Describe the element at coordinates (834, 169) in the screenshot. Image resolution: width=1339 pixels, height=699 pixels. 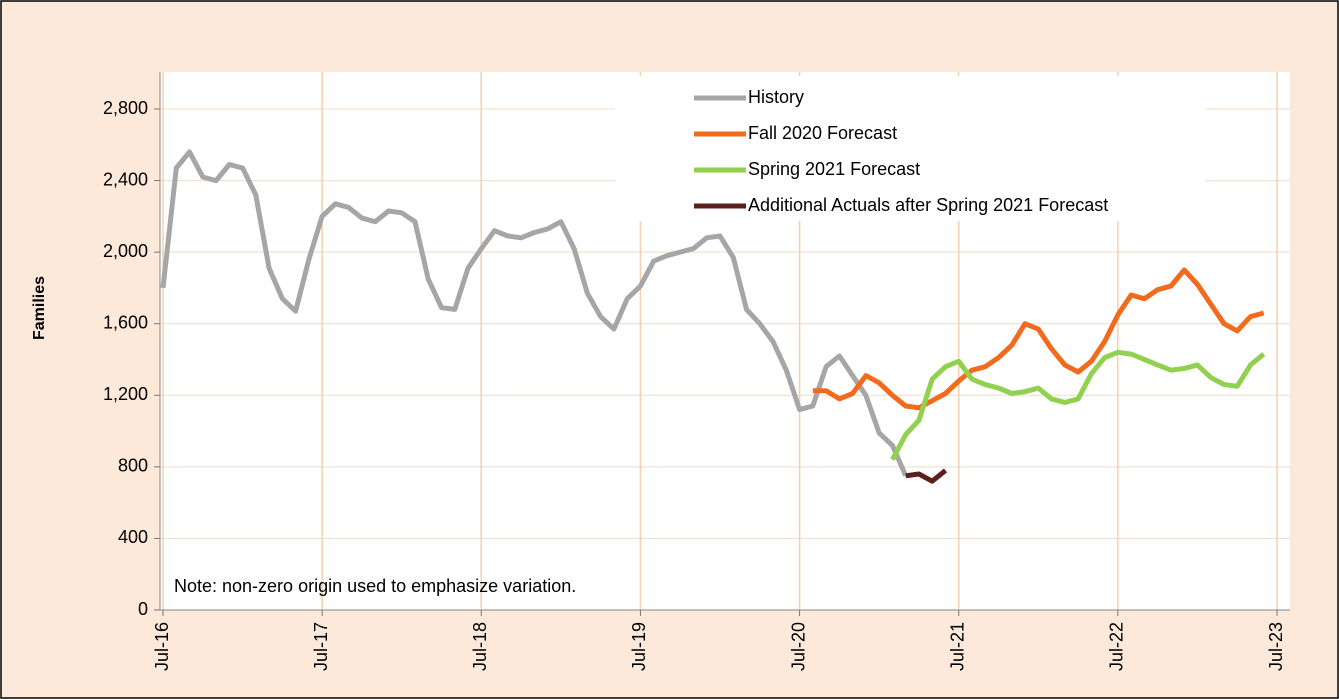
I see `legend-label: Spring 2021 Forecast` at that location.